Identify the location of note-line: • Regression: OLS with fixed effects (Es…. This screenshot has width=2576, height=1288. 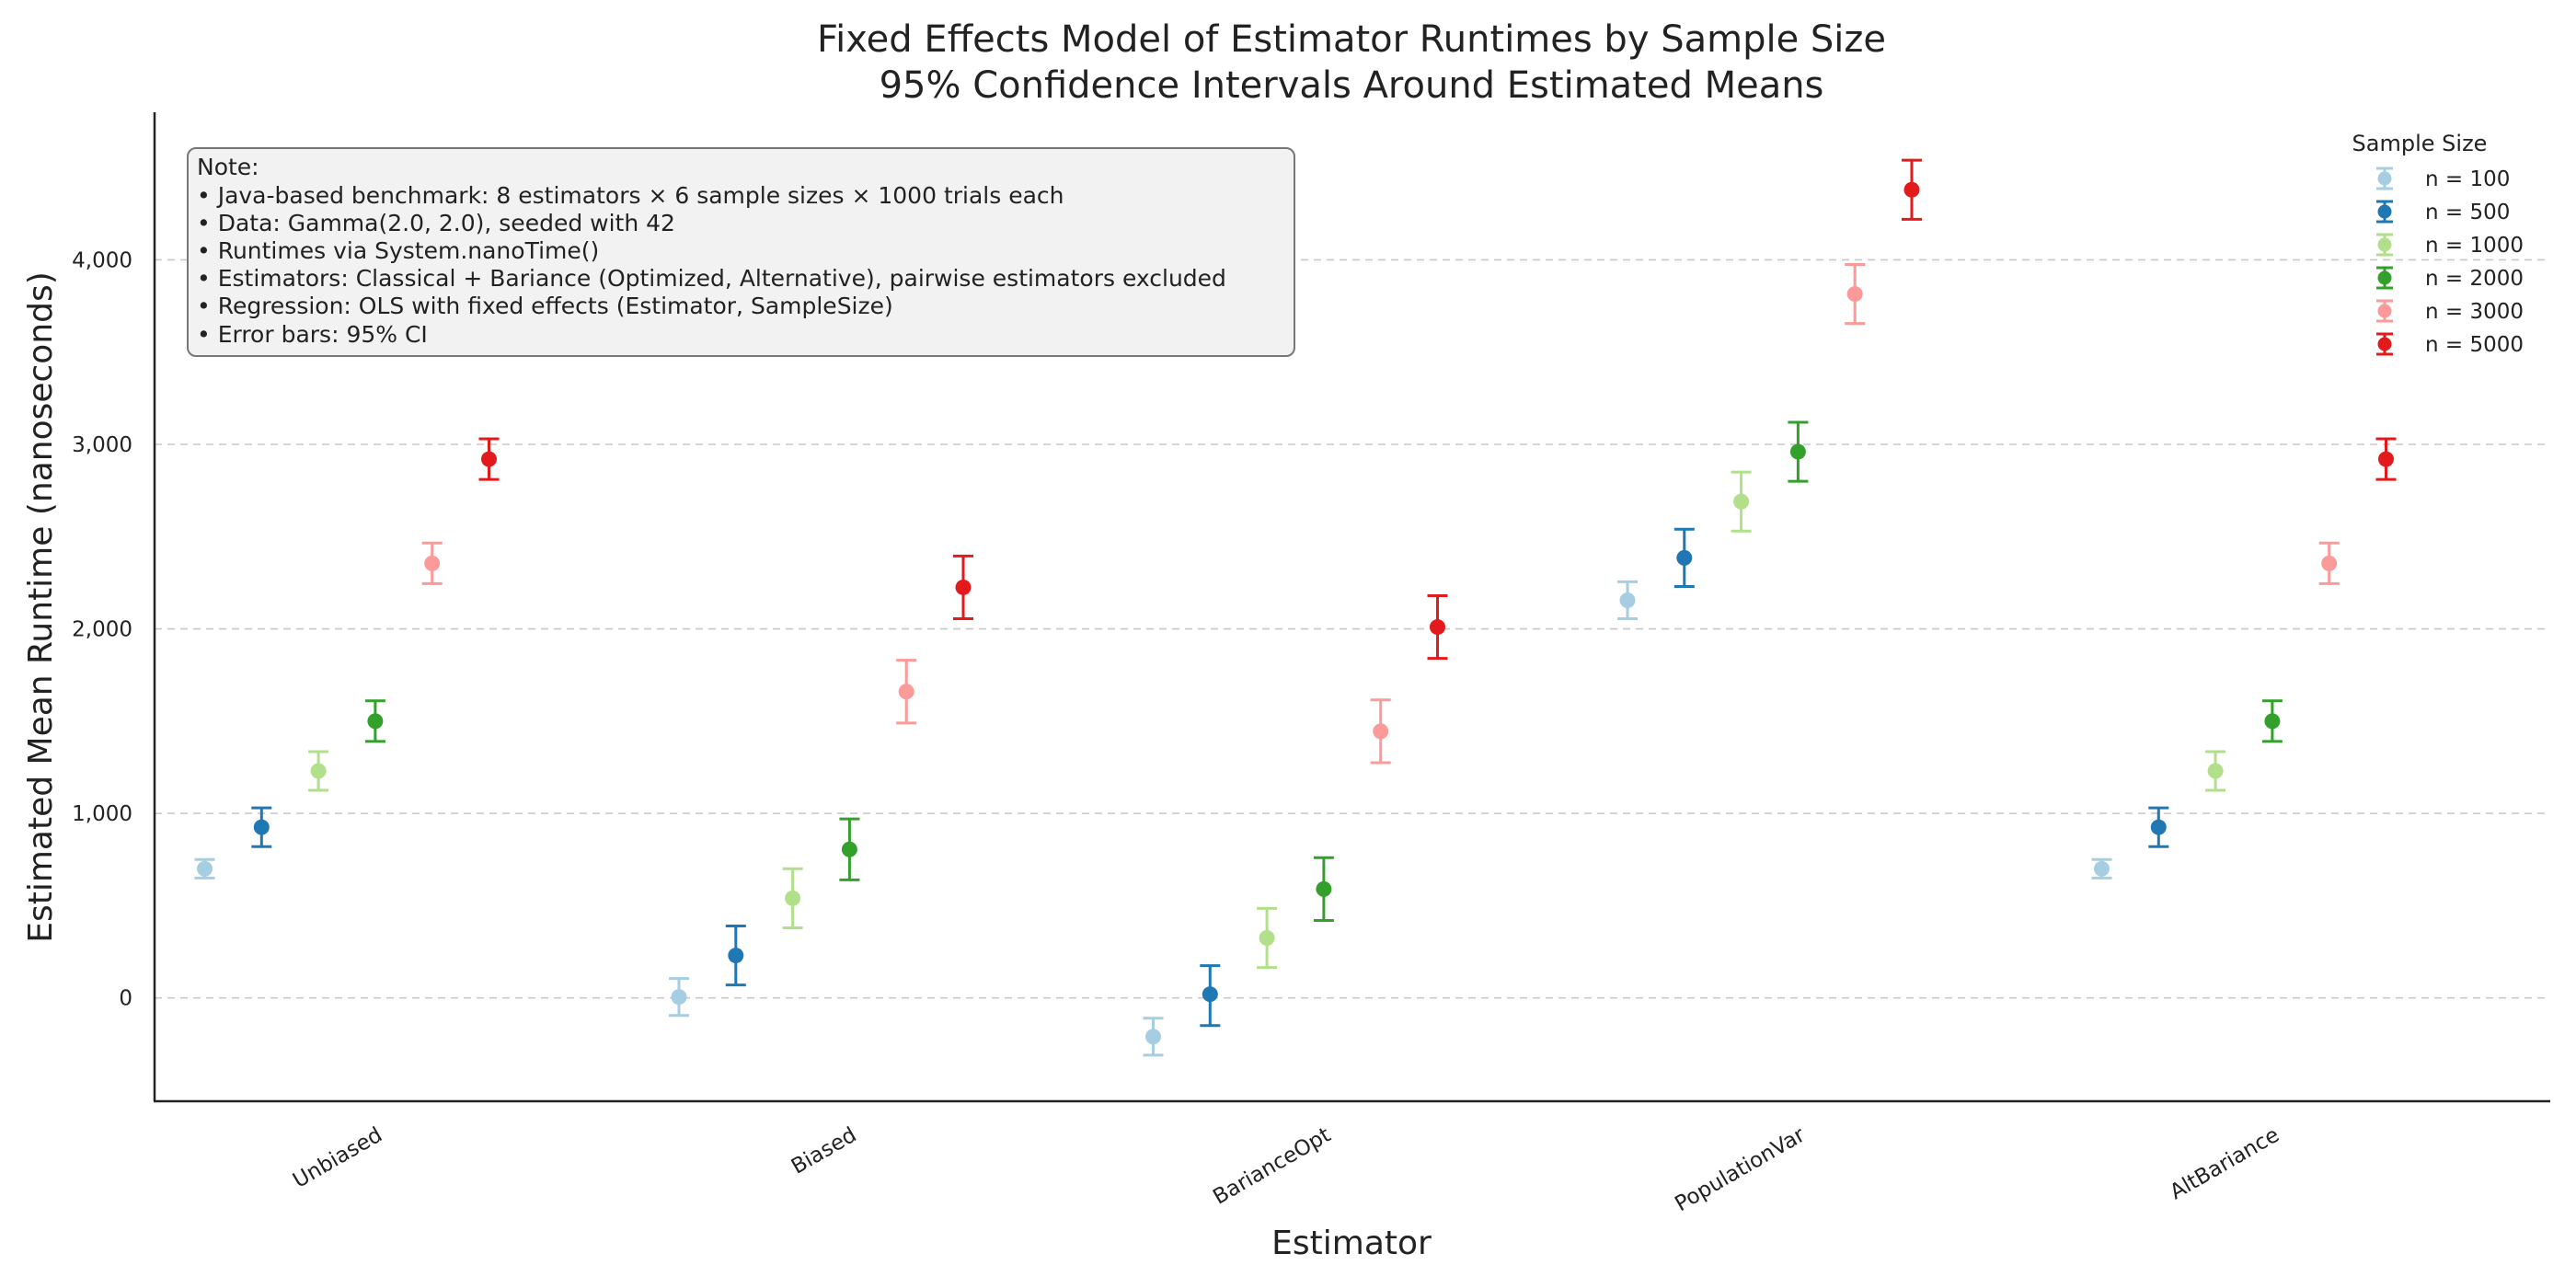
(545, 306).